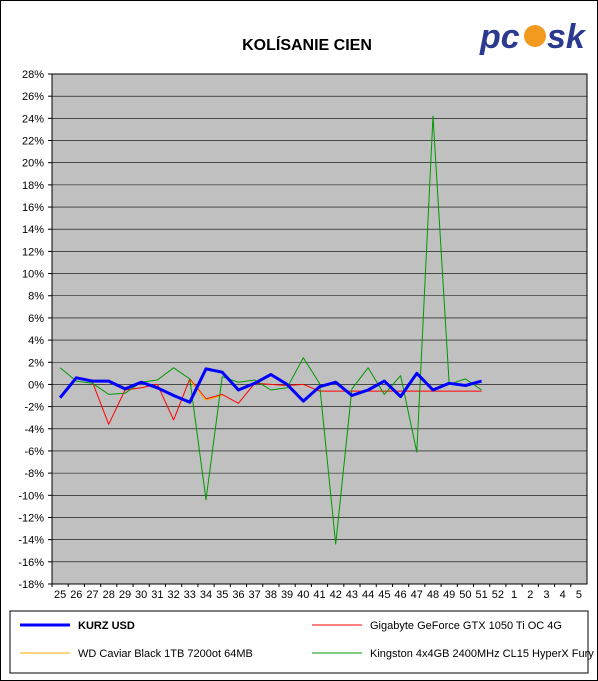 This screenshot has height=681, width=598. What do you see at coordinates (33, 230) in the screenshot?
I see `y-tick-label: 14%` at bounding box center [33, 230].